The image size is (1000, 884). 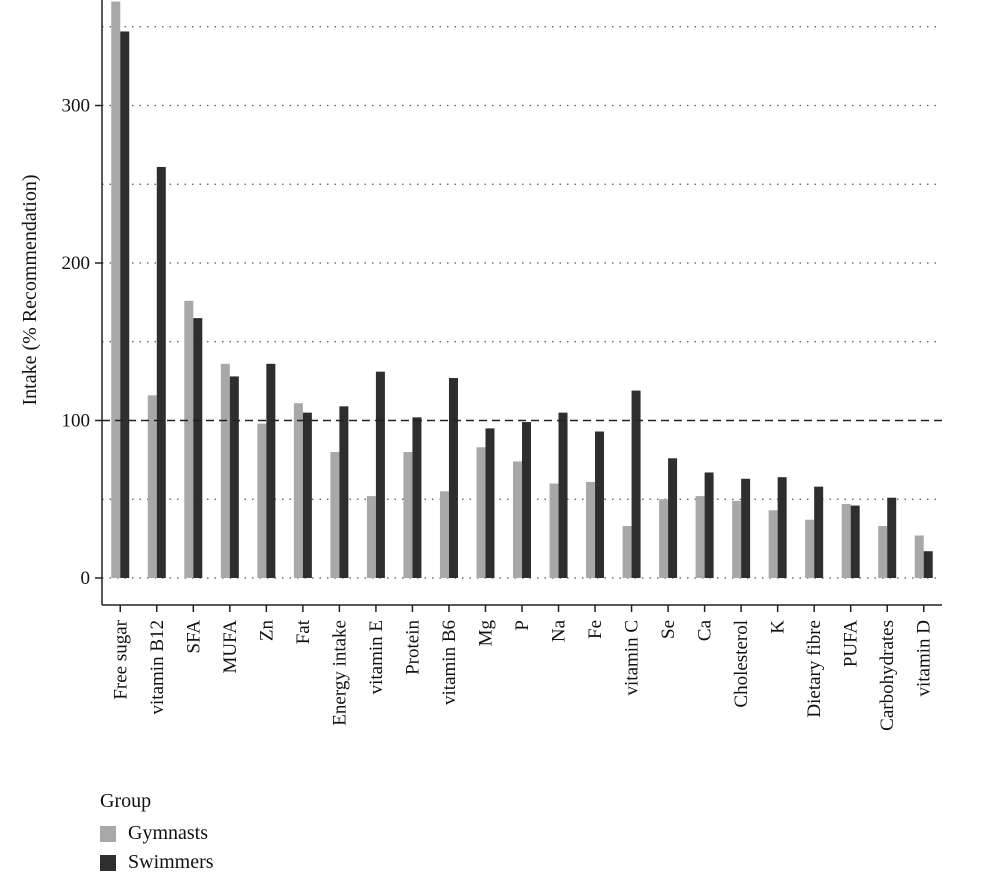 I want to click on legend: Group Gymnasts Swimmers, so click(x=157, y=833).